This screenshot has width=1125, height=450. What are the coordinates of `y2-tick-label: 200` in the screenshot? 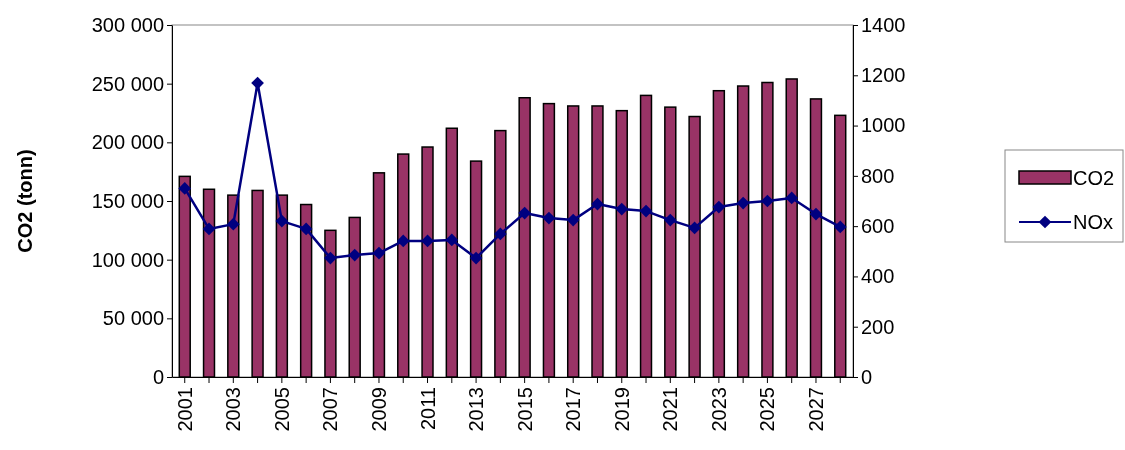 It's located at (878, 326).